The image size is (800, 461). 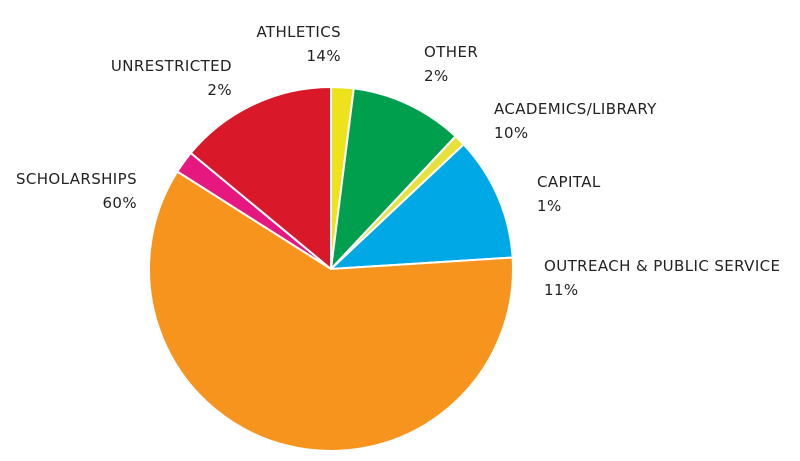 What do you see at coordinates (260, 178) in the screenshot?
I see `pie-slice-athletics` at bounding box center [260, 178].